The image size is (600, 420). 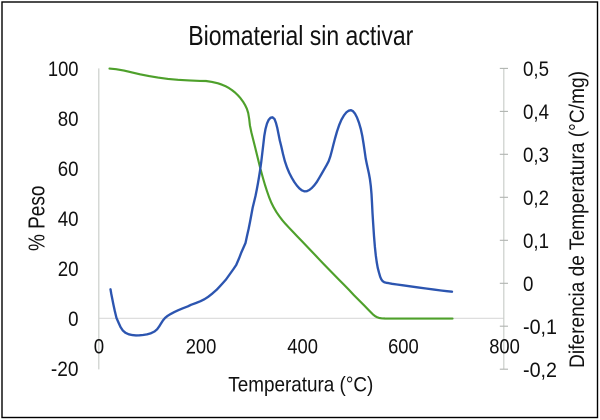 What do you see at coordinates (63, 69) in the screenshot?
I see `svg-text: 100` at bounding box center [63, 69].